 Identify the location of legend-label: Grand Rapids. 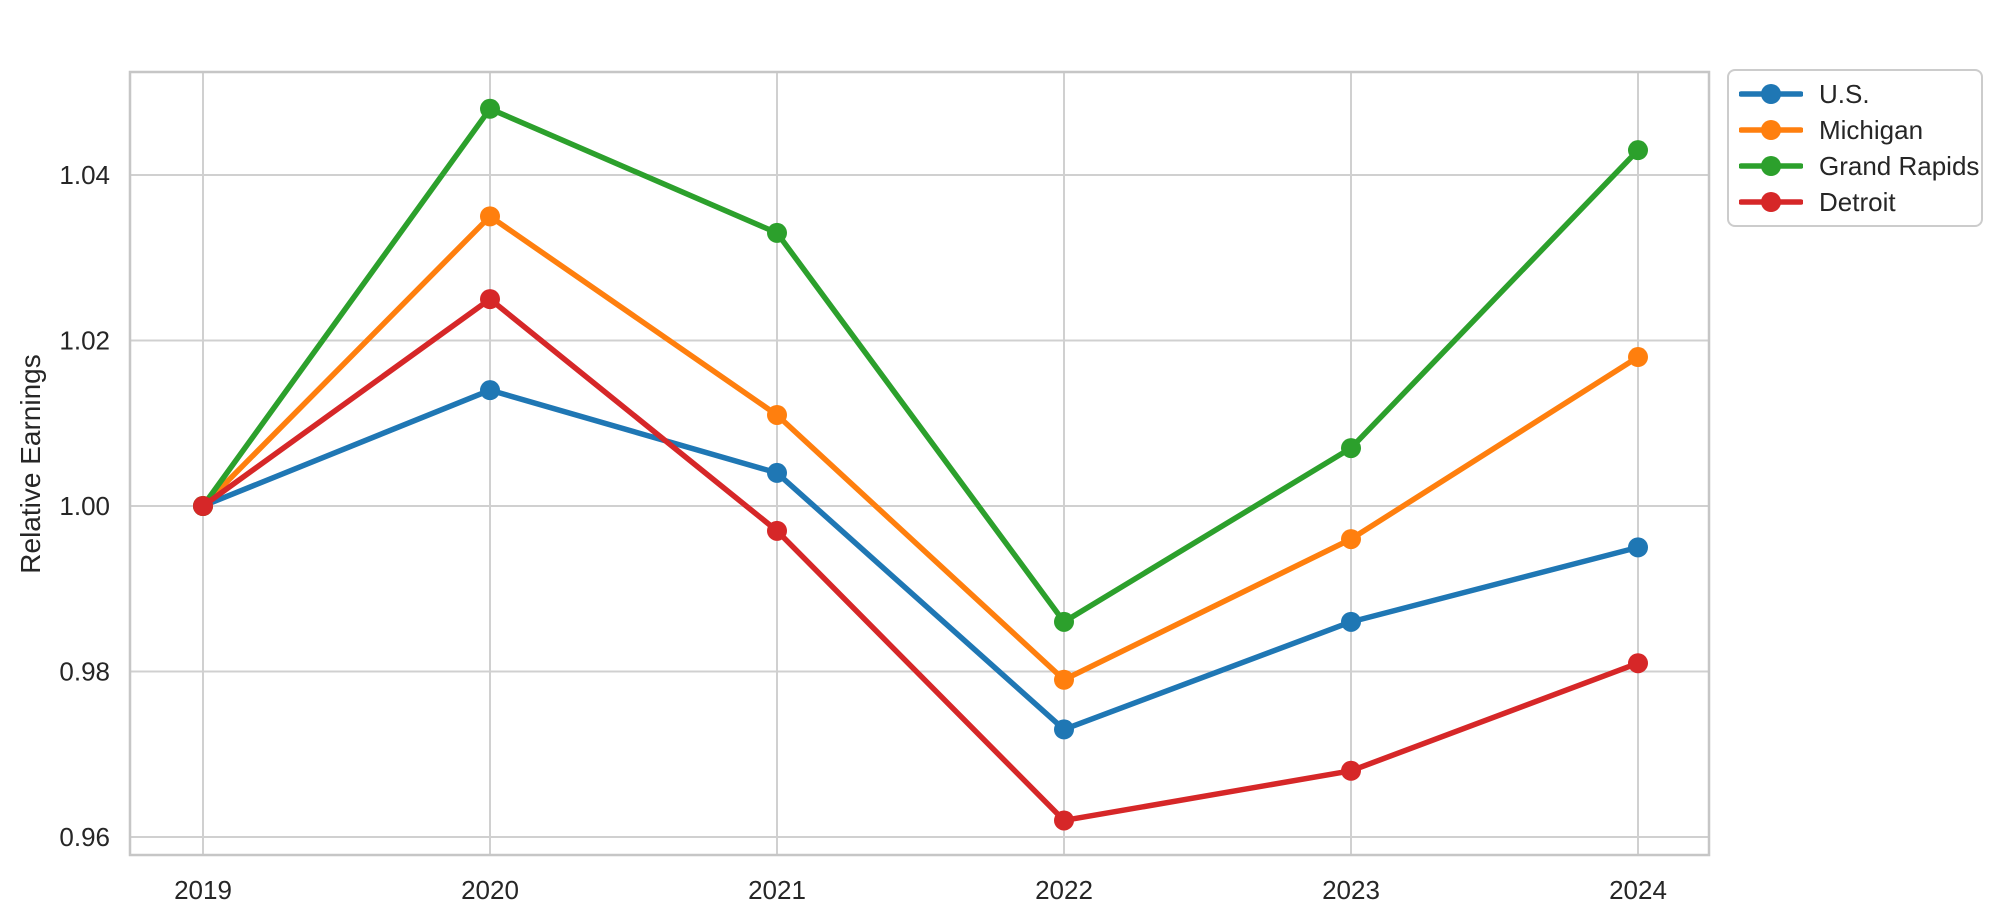
(1899, 166).